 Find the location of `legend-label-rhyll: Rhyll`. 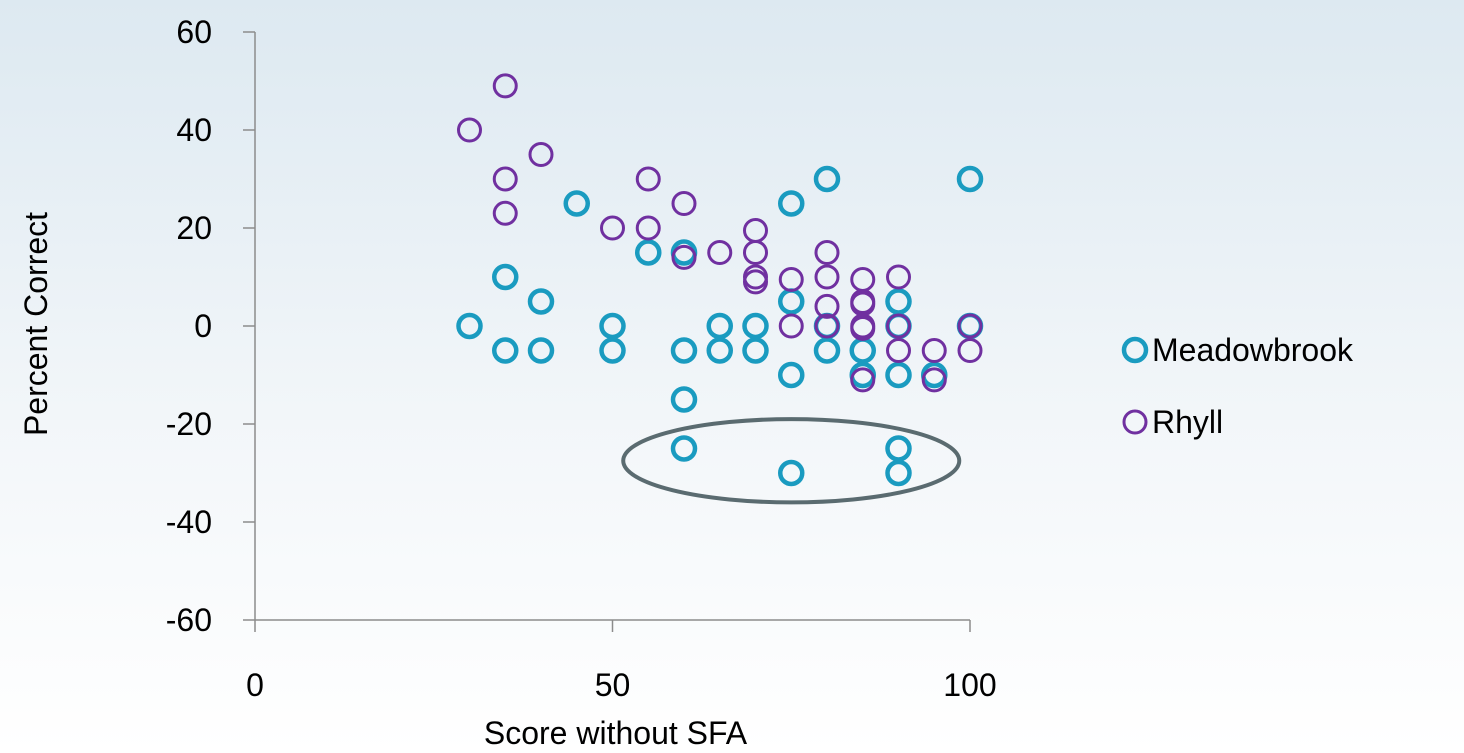

legend-label-rhyll: Rhyll is located at coordinates (1187, 422).